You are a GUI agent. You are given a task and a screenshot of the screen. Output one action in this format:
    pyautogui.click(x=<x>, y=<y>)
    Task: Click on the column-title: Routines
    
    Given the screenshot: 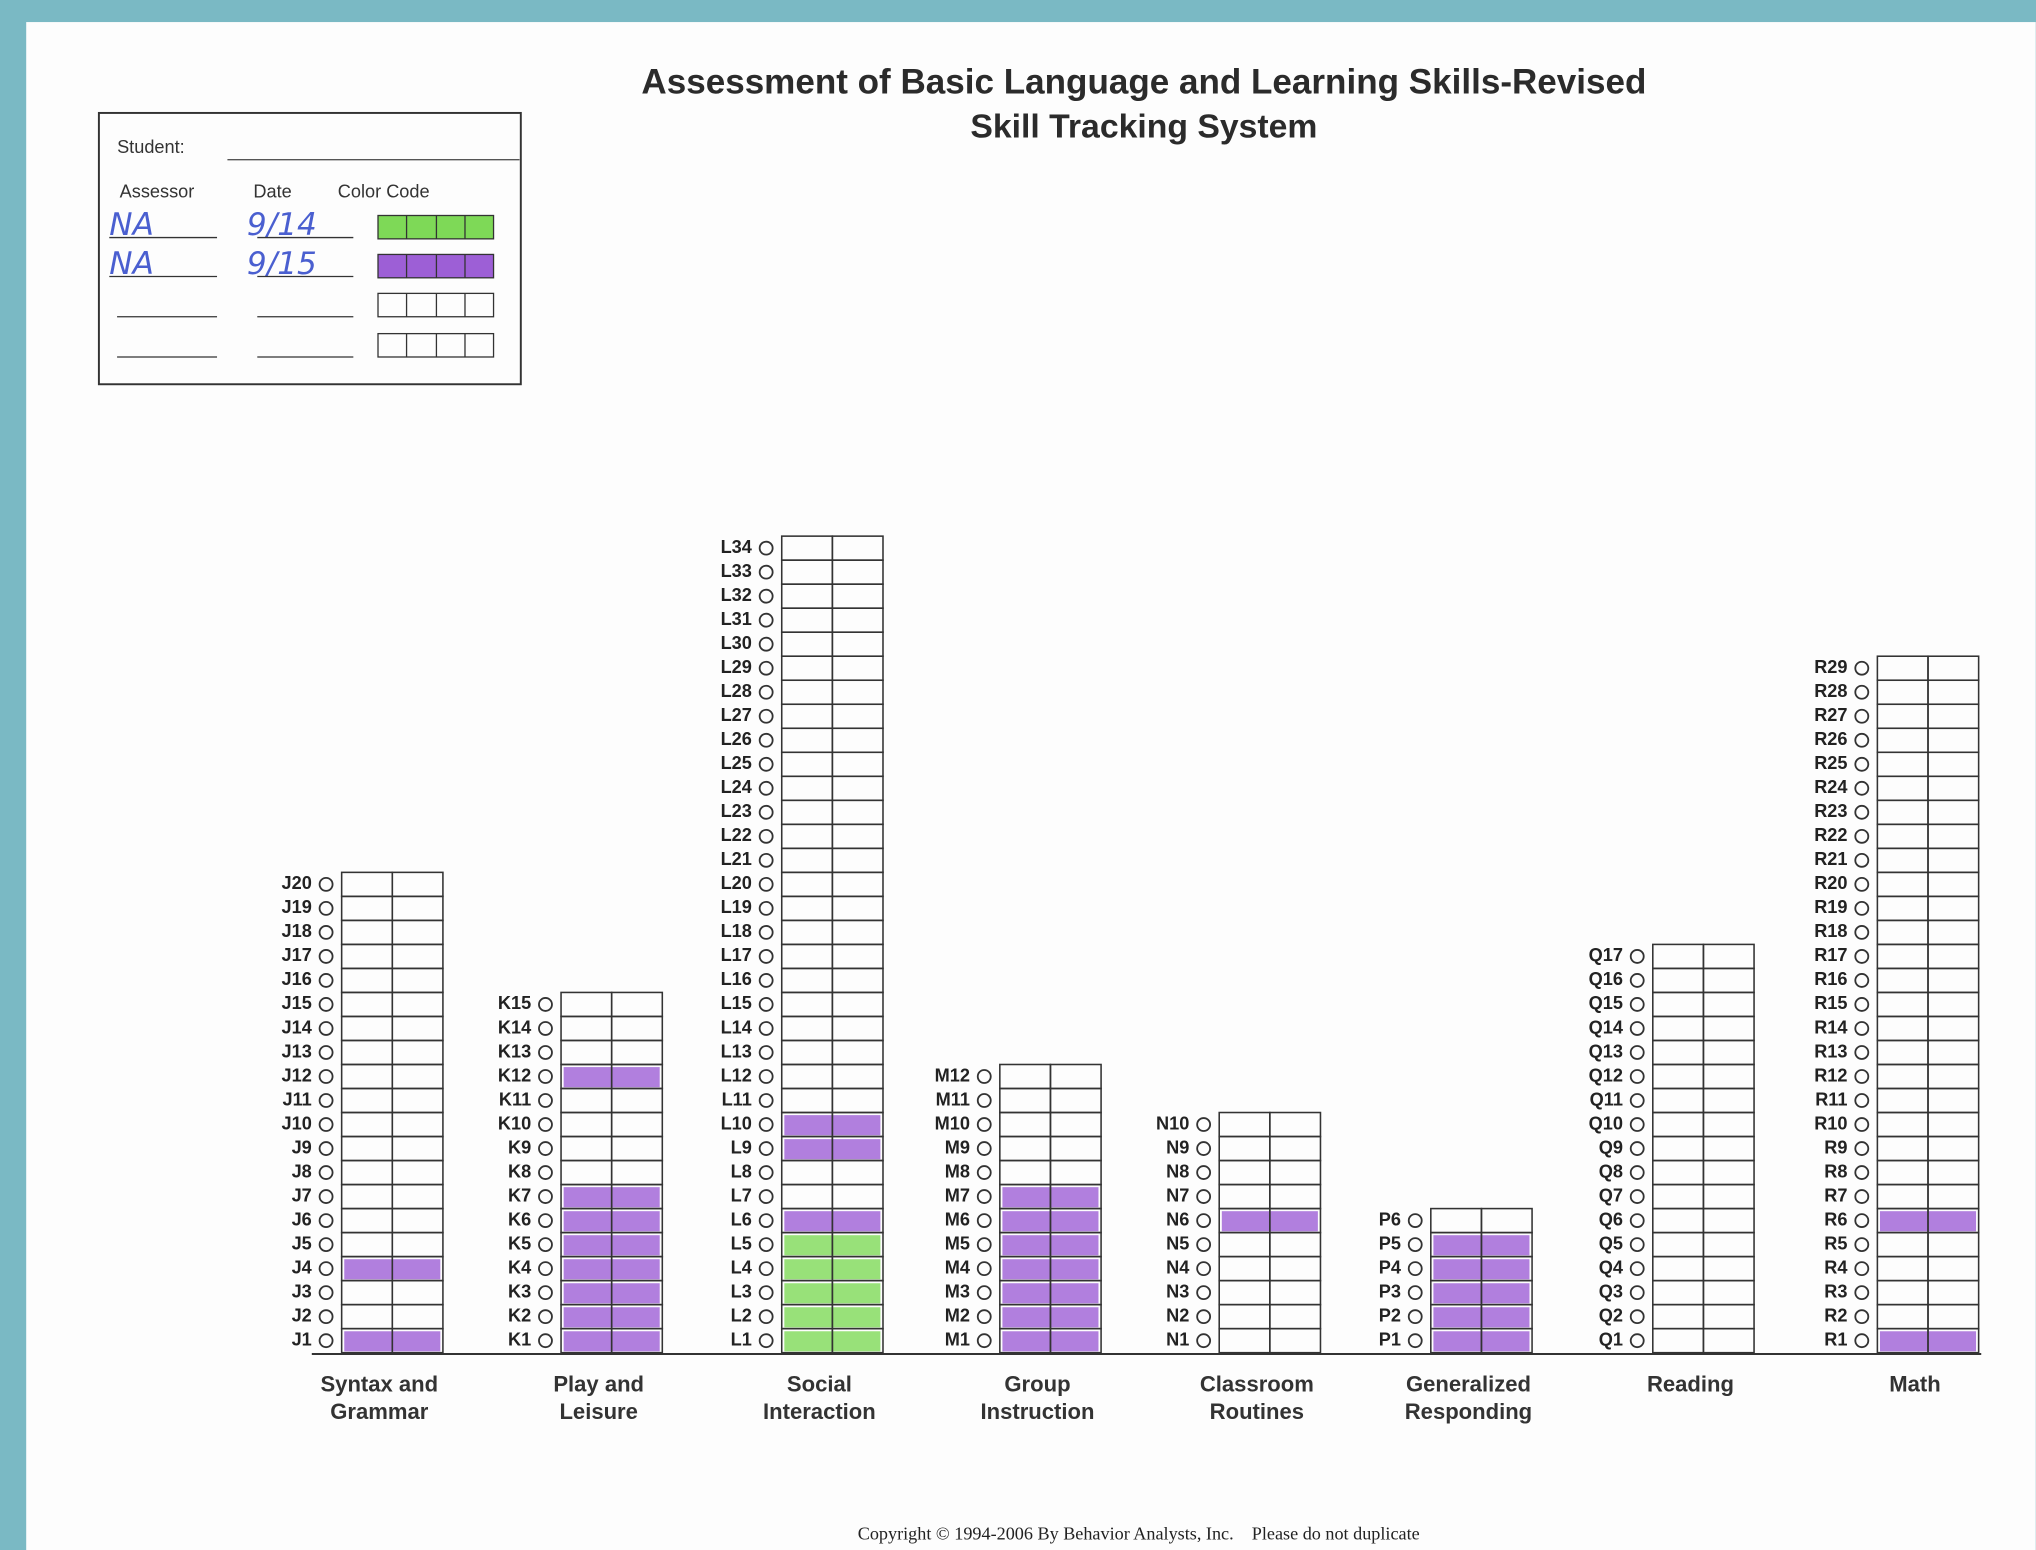 What is the action you would take?
    pyautogui.click(x=1257, y=1411)
    